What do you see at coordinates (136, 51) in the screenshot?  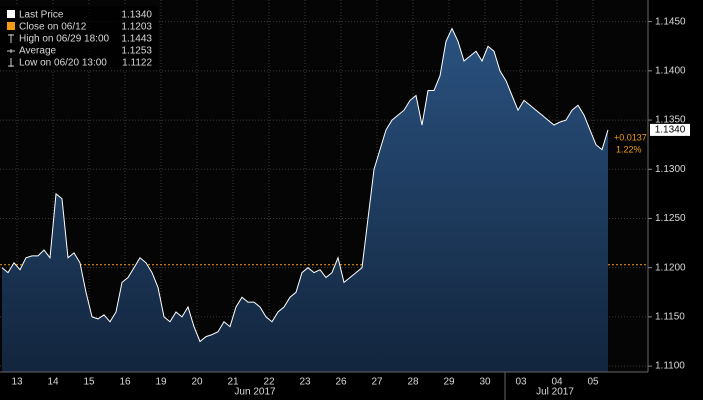 I see `legend-value: 1.1253` at bounding box center [136, 51].